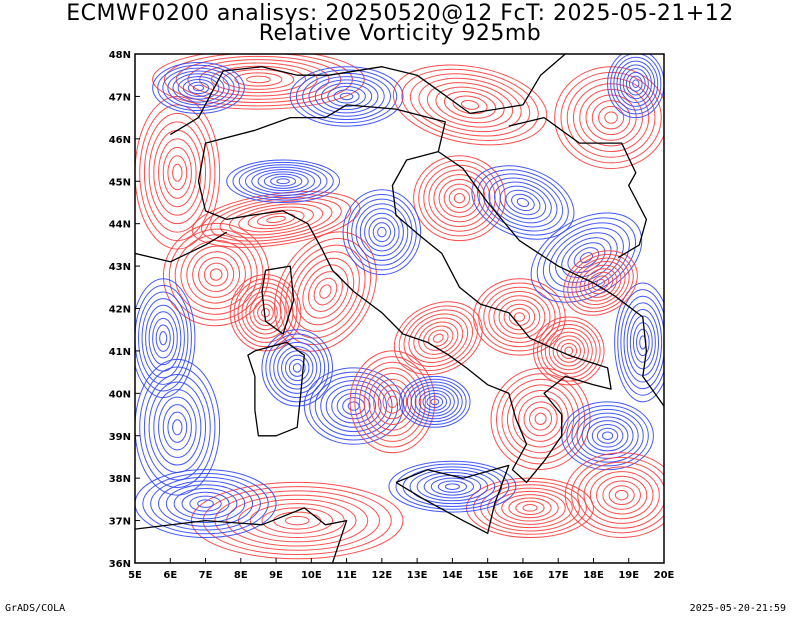  What do you see at coordinates (135, 575) in the screenshot?
I see `lon-tick-label: 5E` at bounding box center [135, 575].